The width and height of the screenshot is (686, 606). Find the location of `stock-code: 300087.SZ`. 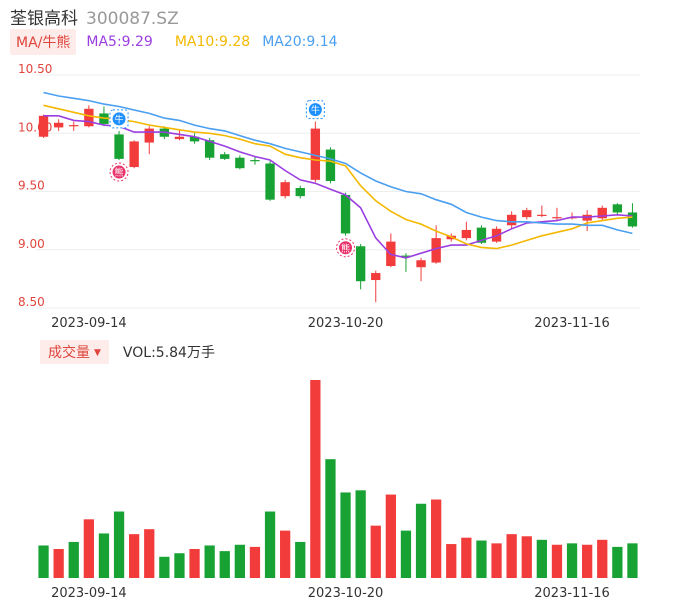

stock-code: 300087.SZ is located at coordinates (132, 19).